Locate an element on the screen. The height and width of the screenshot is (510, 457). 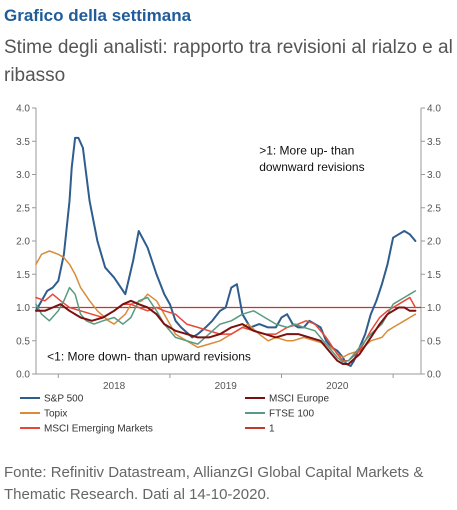
y-tick-label-left: 0.5 is located at coordinates (23, 341).